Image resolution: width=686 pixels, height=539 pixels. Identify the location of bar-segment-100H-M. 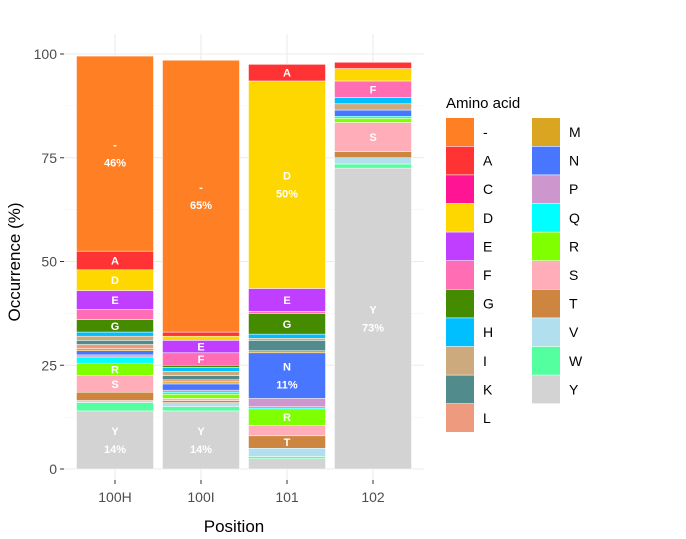
(115, 350).